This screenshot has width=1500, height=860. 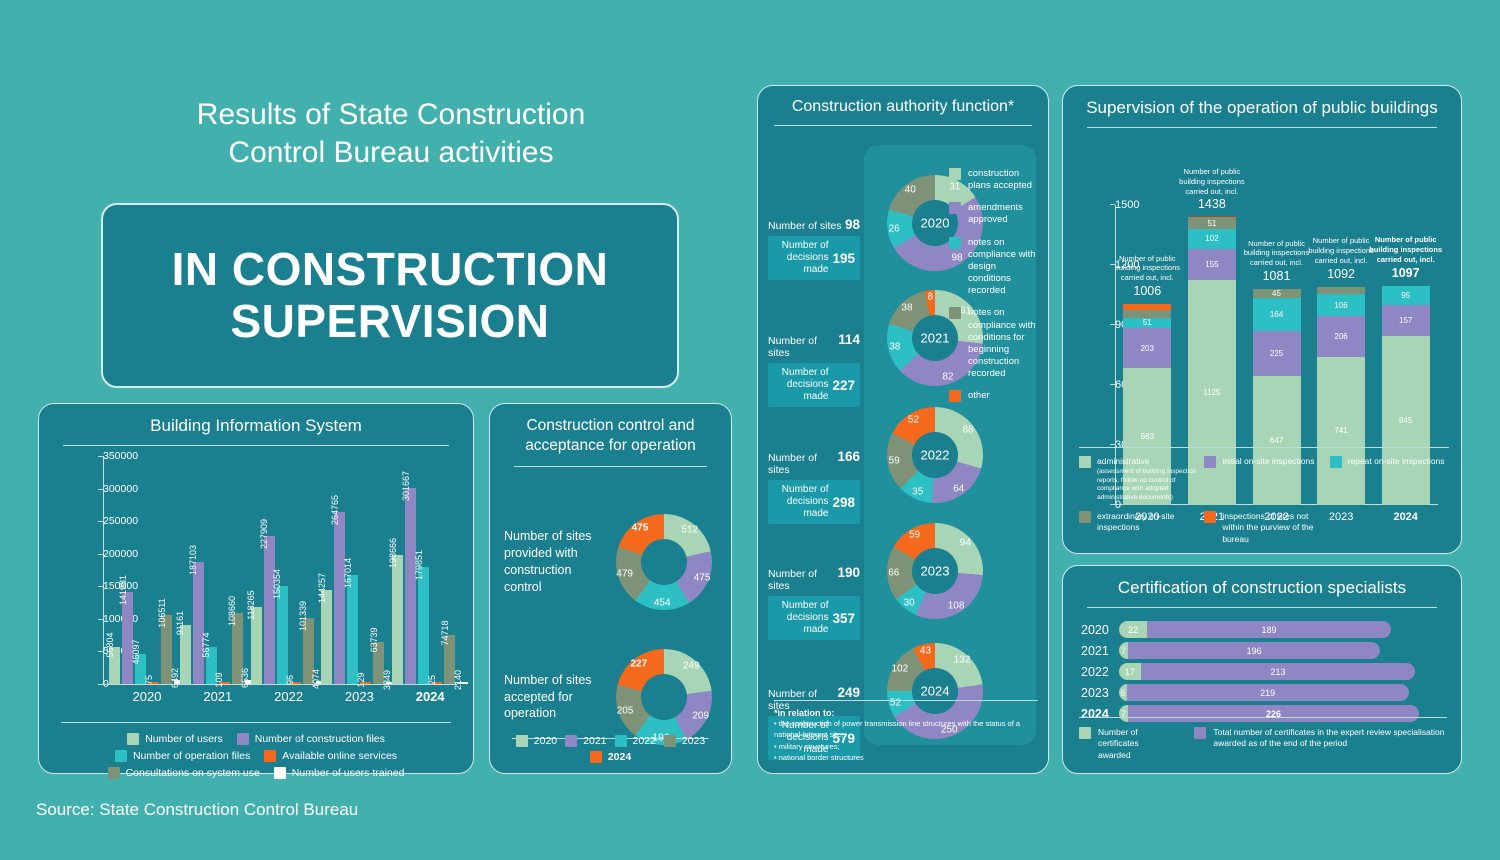 I want to click on caf-donut-wrap: 2024 132 250 52 102 43, so click(x=935, y=691).